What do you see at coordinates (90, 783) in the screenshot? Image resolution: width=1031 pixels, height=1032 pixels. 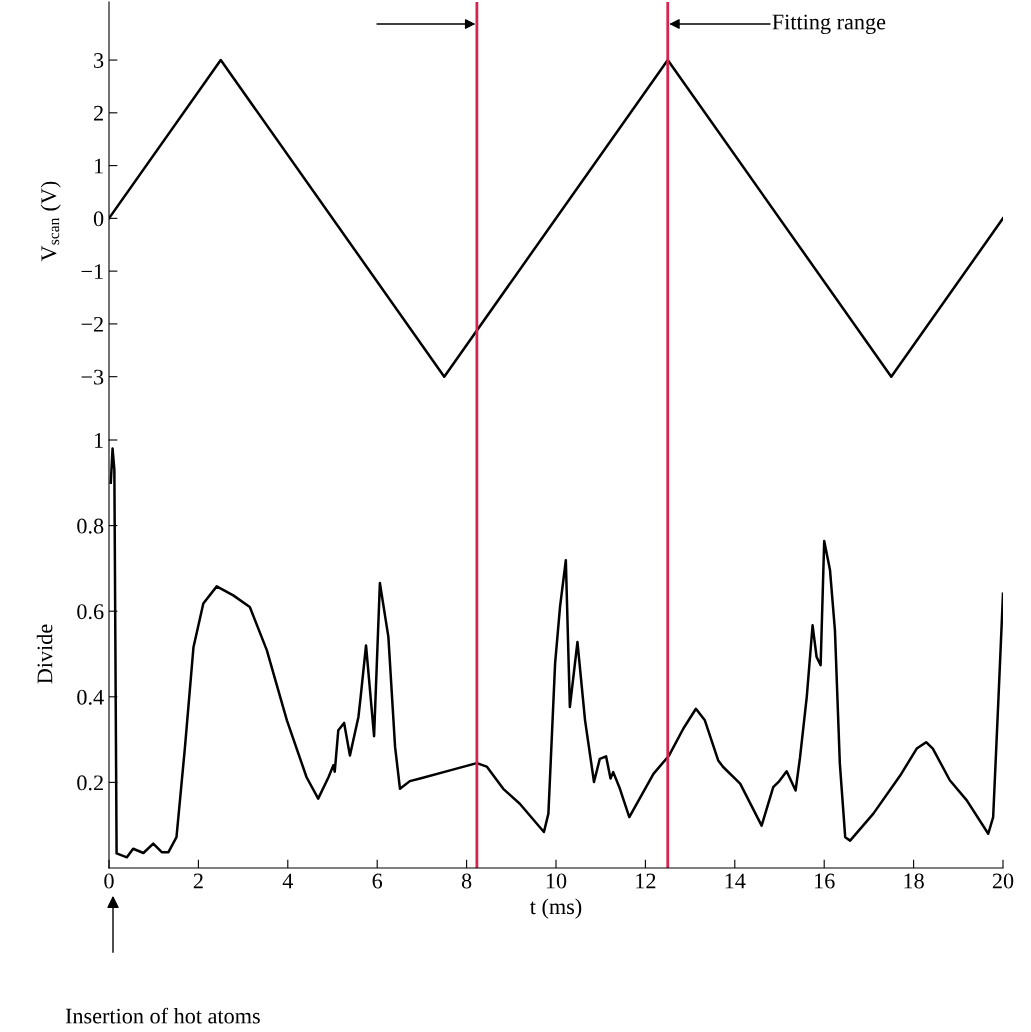 I see `y-tick-label: 0.2` at bounding box center [90, 783].